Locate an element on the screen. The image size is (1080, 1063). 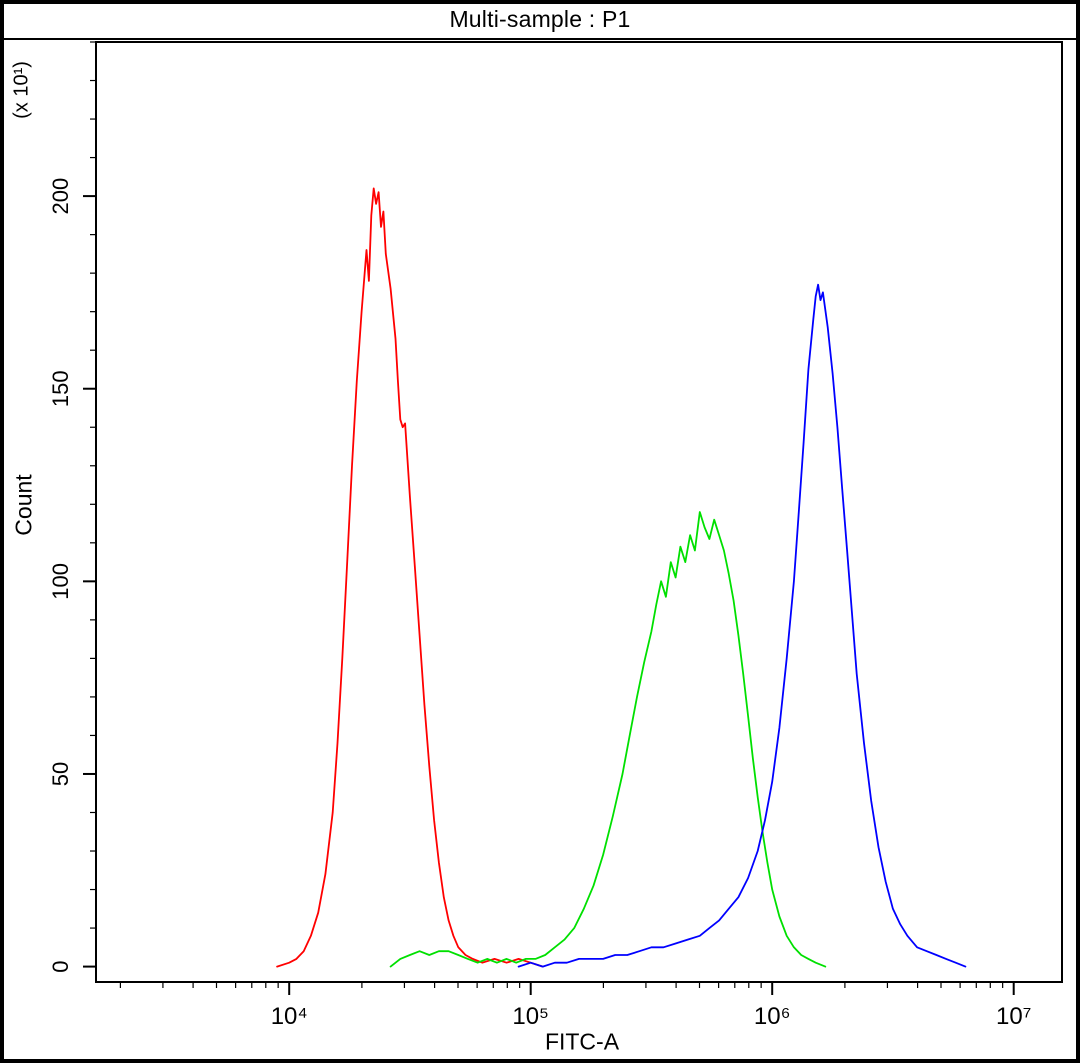
y-tick-label: 100 is located at coordinates (60, 581).